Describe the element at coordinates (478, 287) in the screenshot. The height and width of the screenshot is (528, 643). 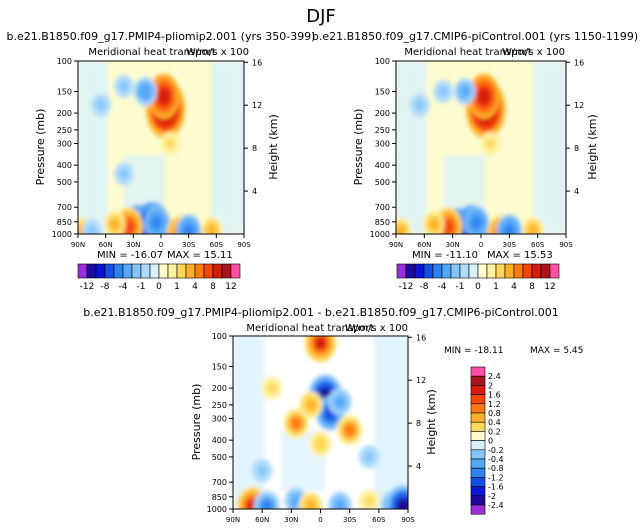
I see `colorbar-label: 0` at that location.